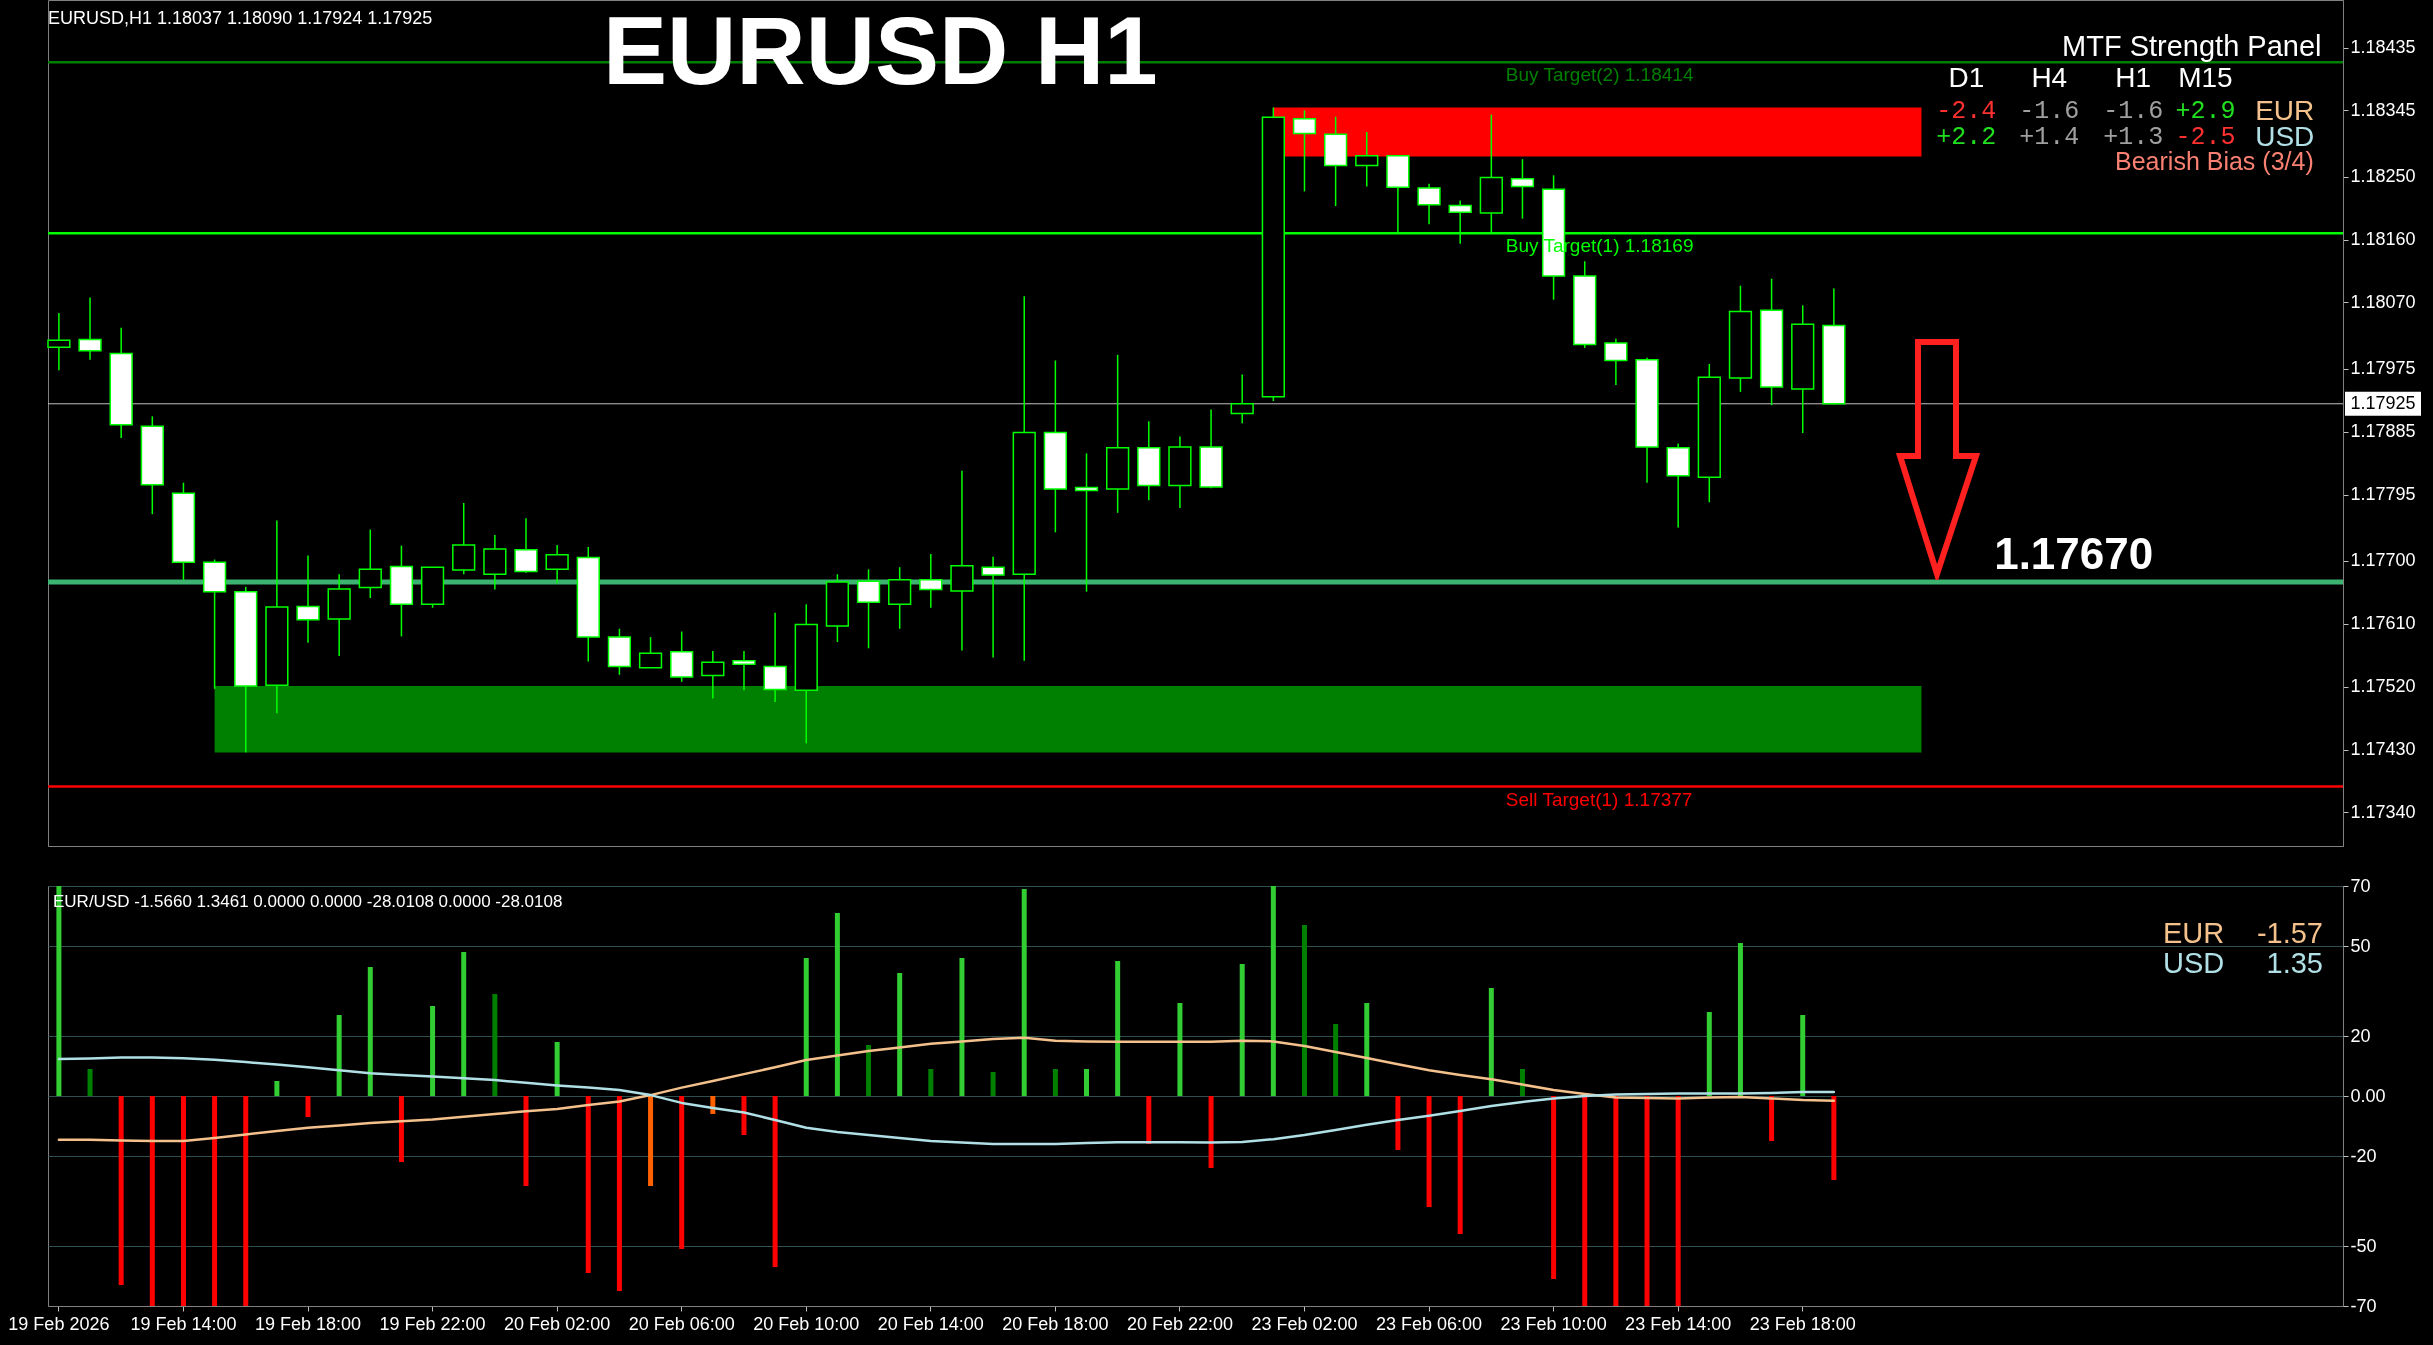 The image size is (2433, 1345). What do you see at coordinates (1966, 137) in the screenshot?
I see `annotation: +2.2` at bounding box center [1966, 137].